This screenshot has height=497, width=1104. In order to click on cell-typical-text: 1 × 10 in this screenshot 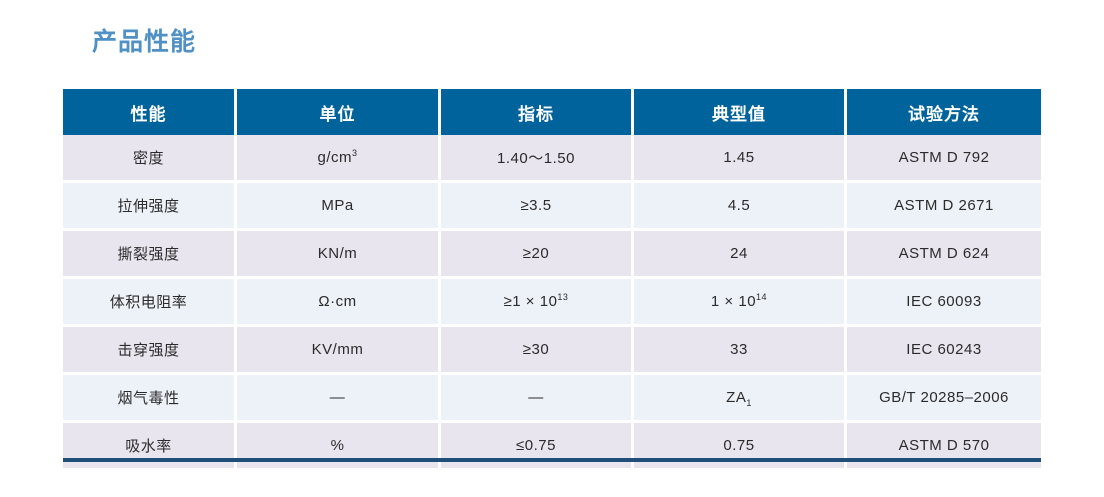, I will do `click(733, 301)`.